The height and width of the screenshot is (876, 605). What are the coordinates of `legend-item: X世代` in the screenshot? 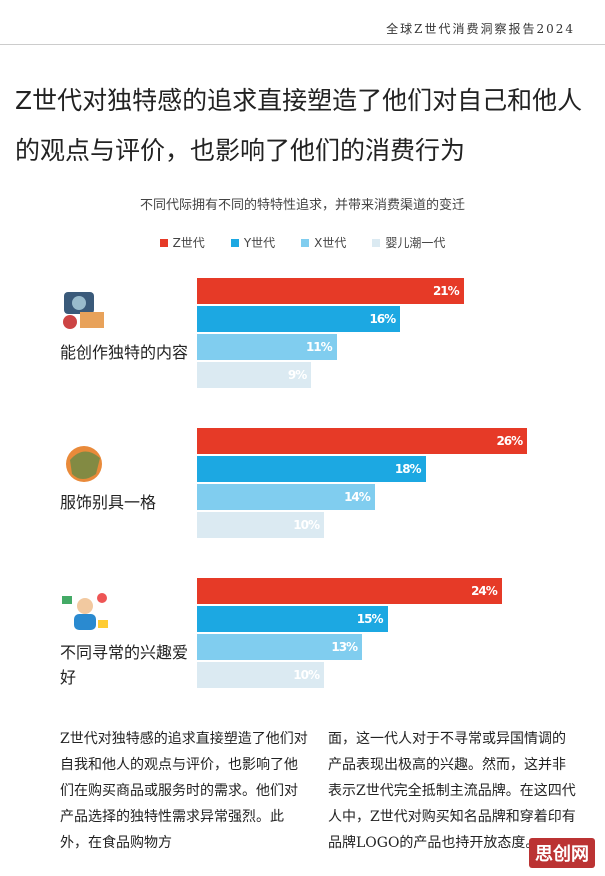 It's located at (323, 242).